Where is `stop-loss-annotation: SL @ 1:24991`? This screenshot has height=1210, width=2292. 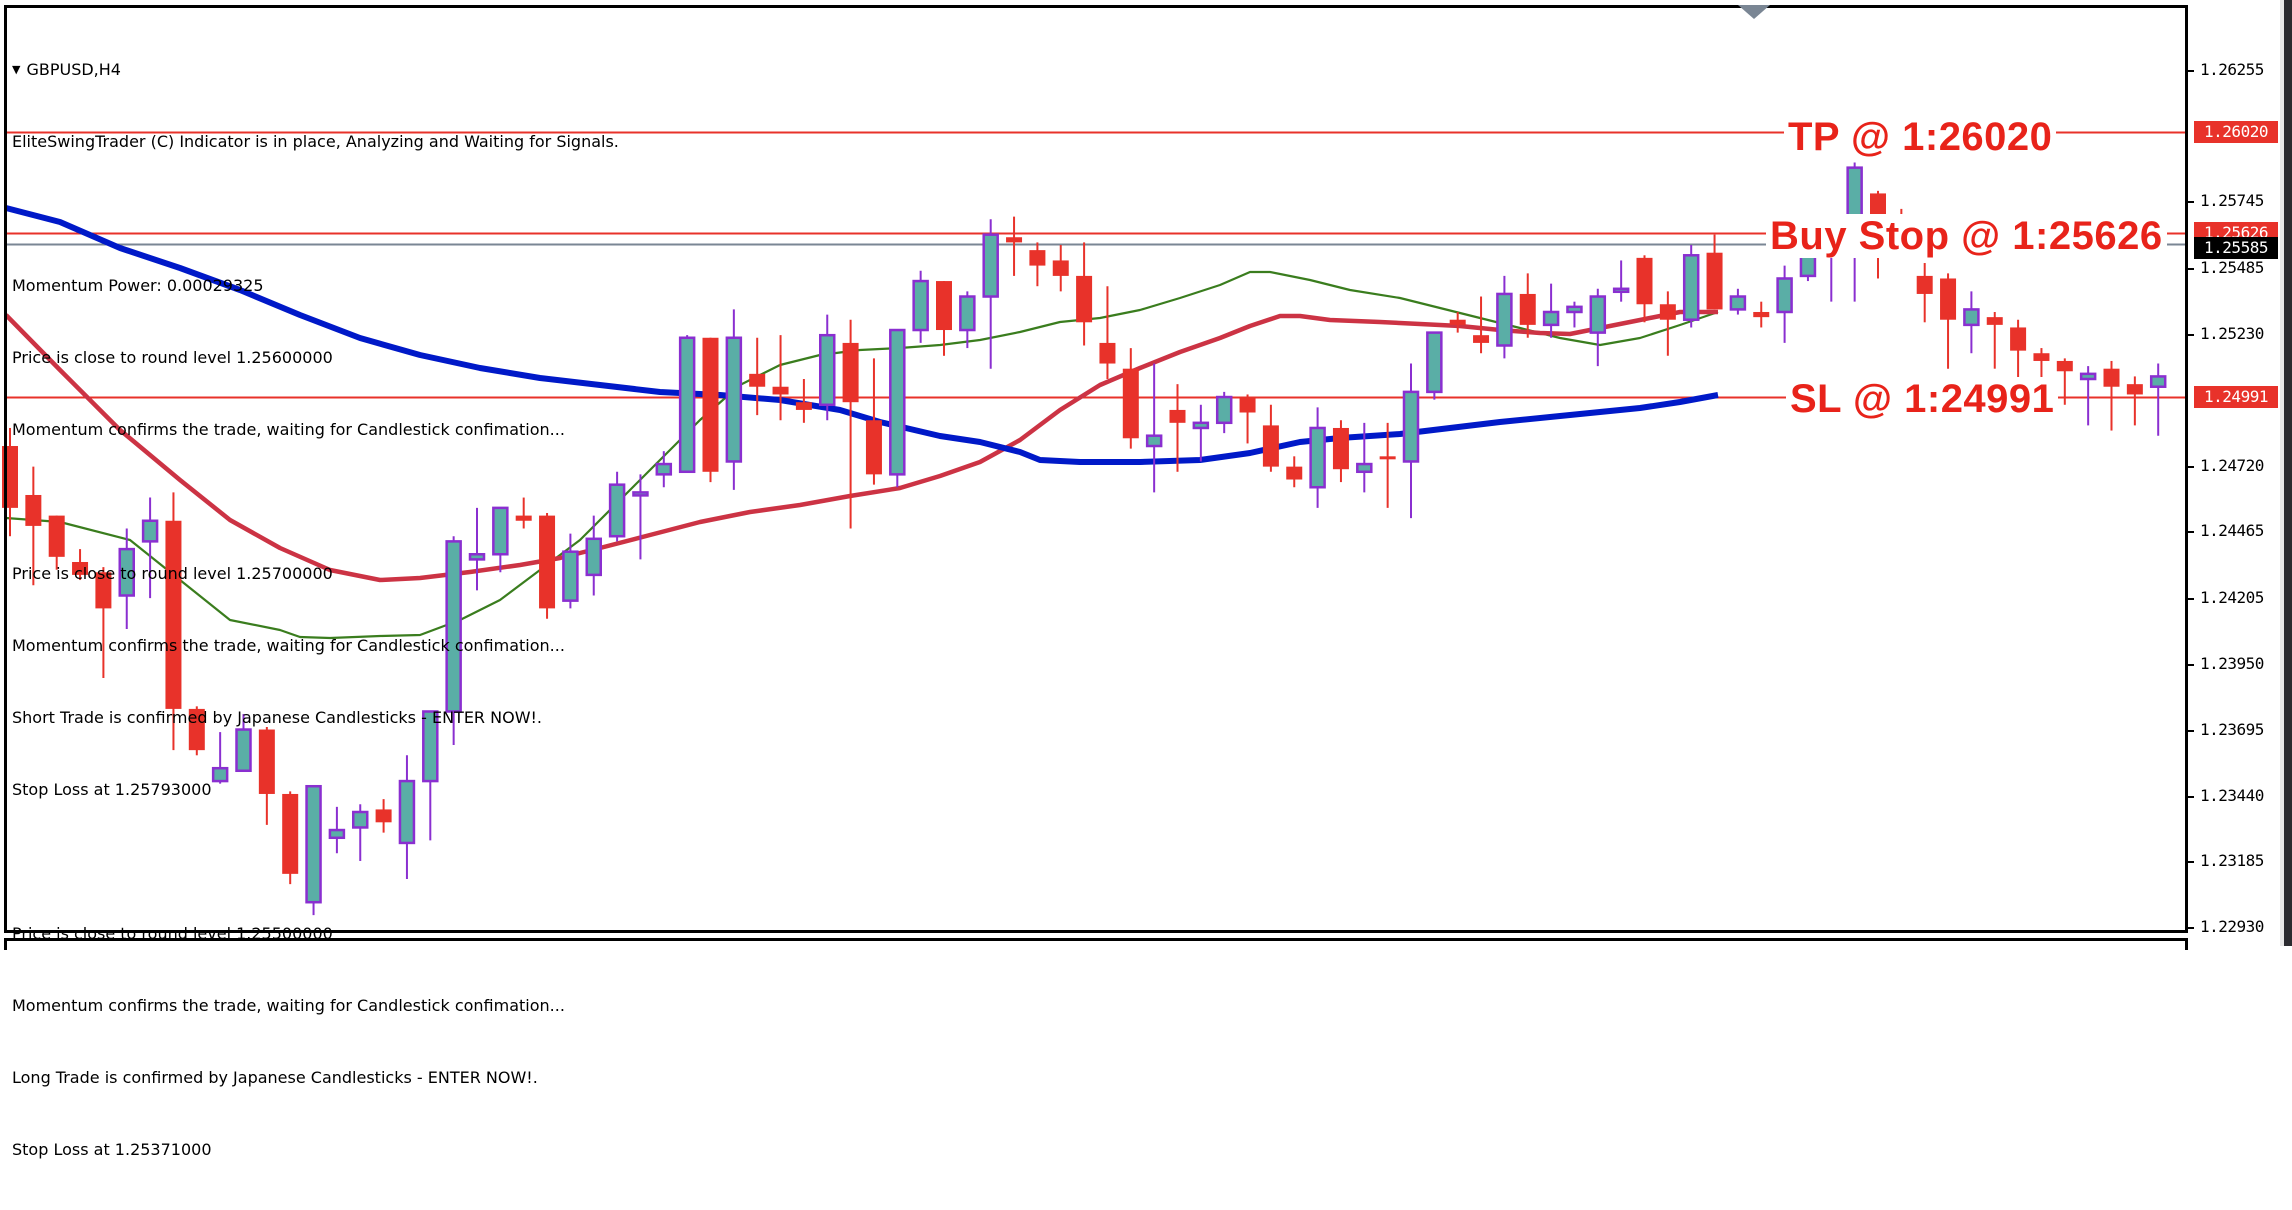 stop-loss-annotation: SL @ 1:24991 is located at coordinates (1922, 399).